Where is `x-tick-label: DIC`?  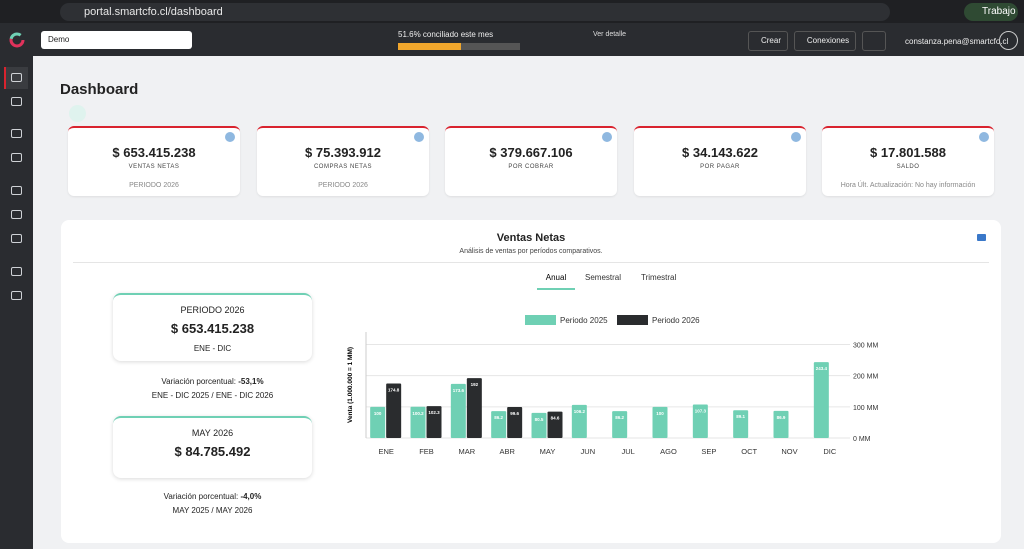
x-tick-label: DIC is located at coordinates (830, 451).